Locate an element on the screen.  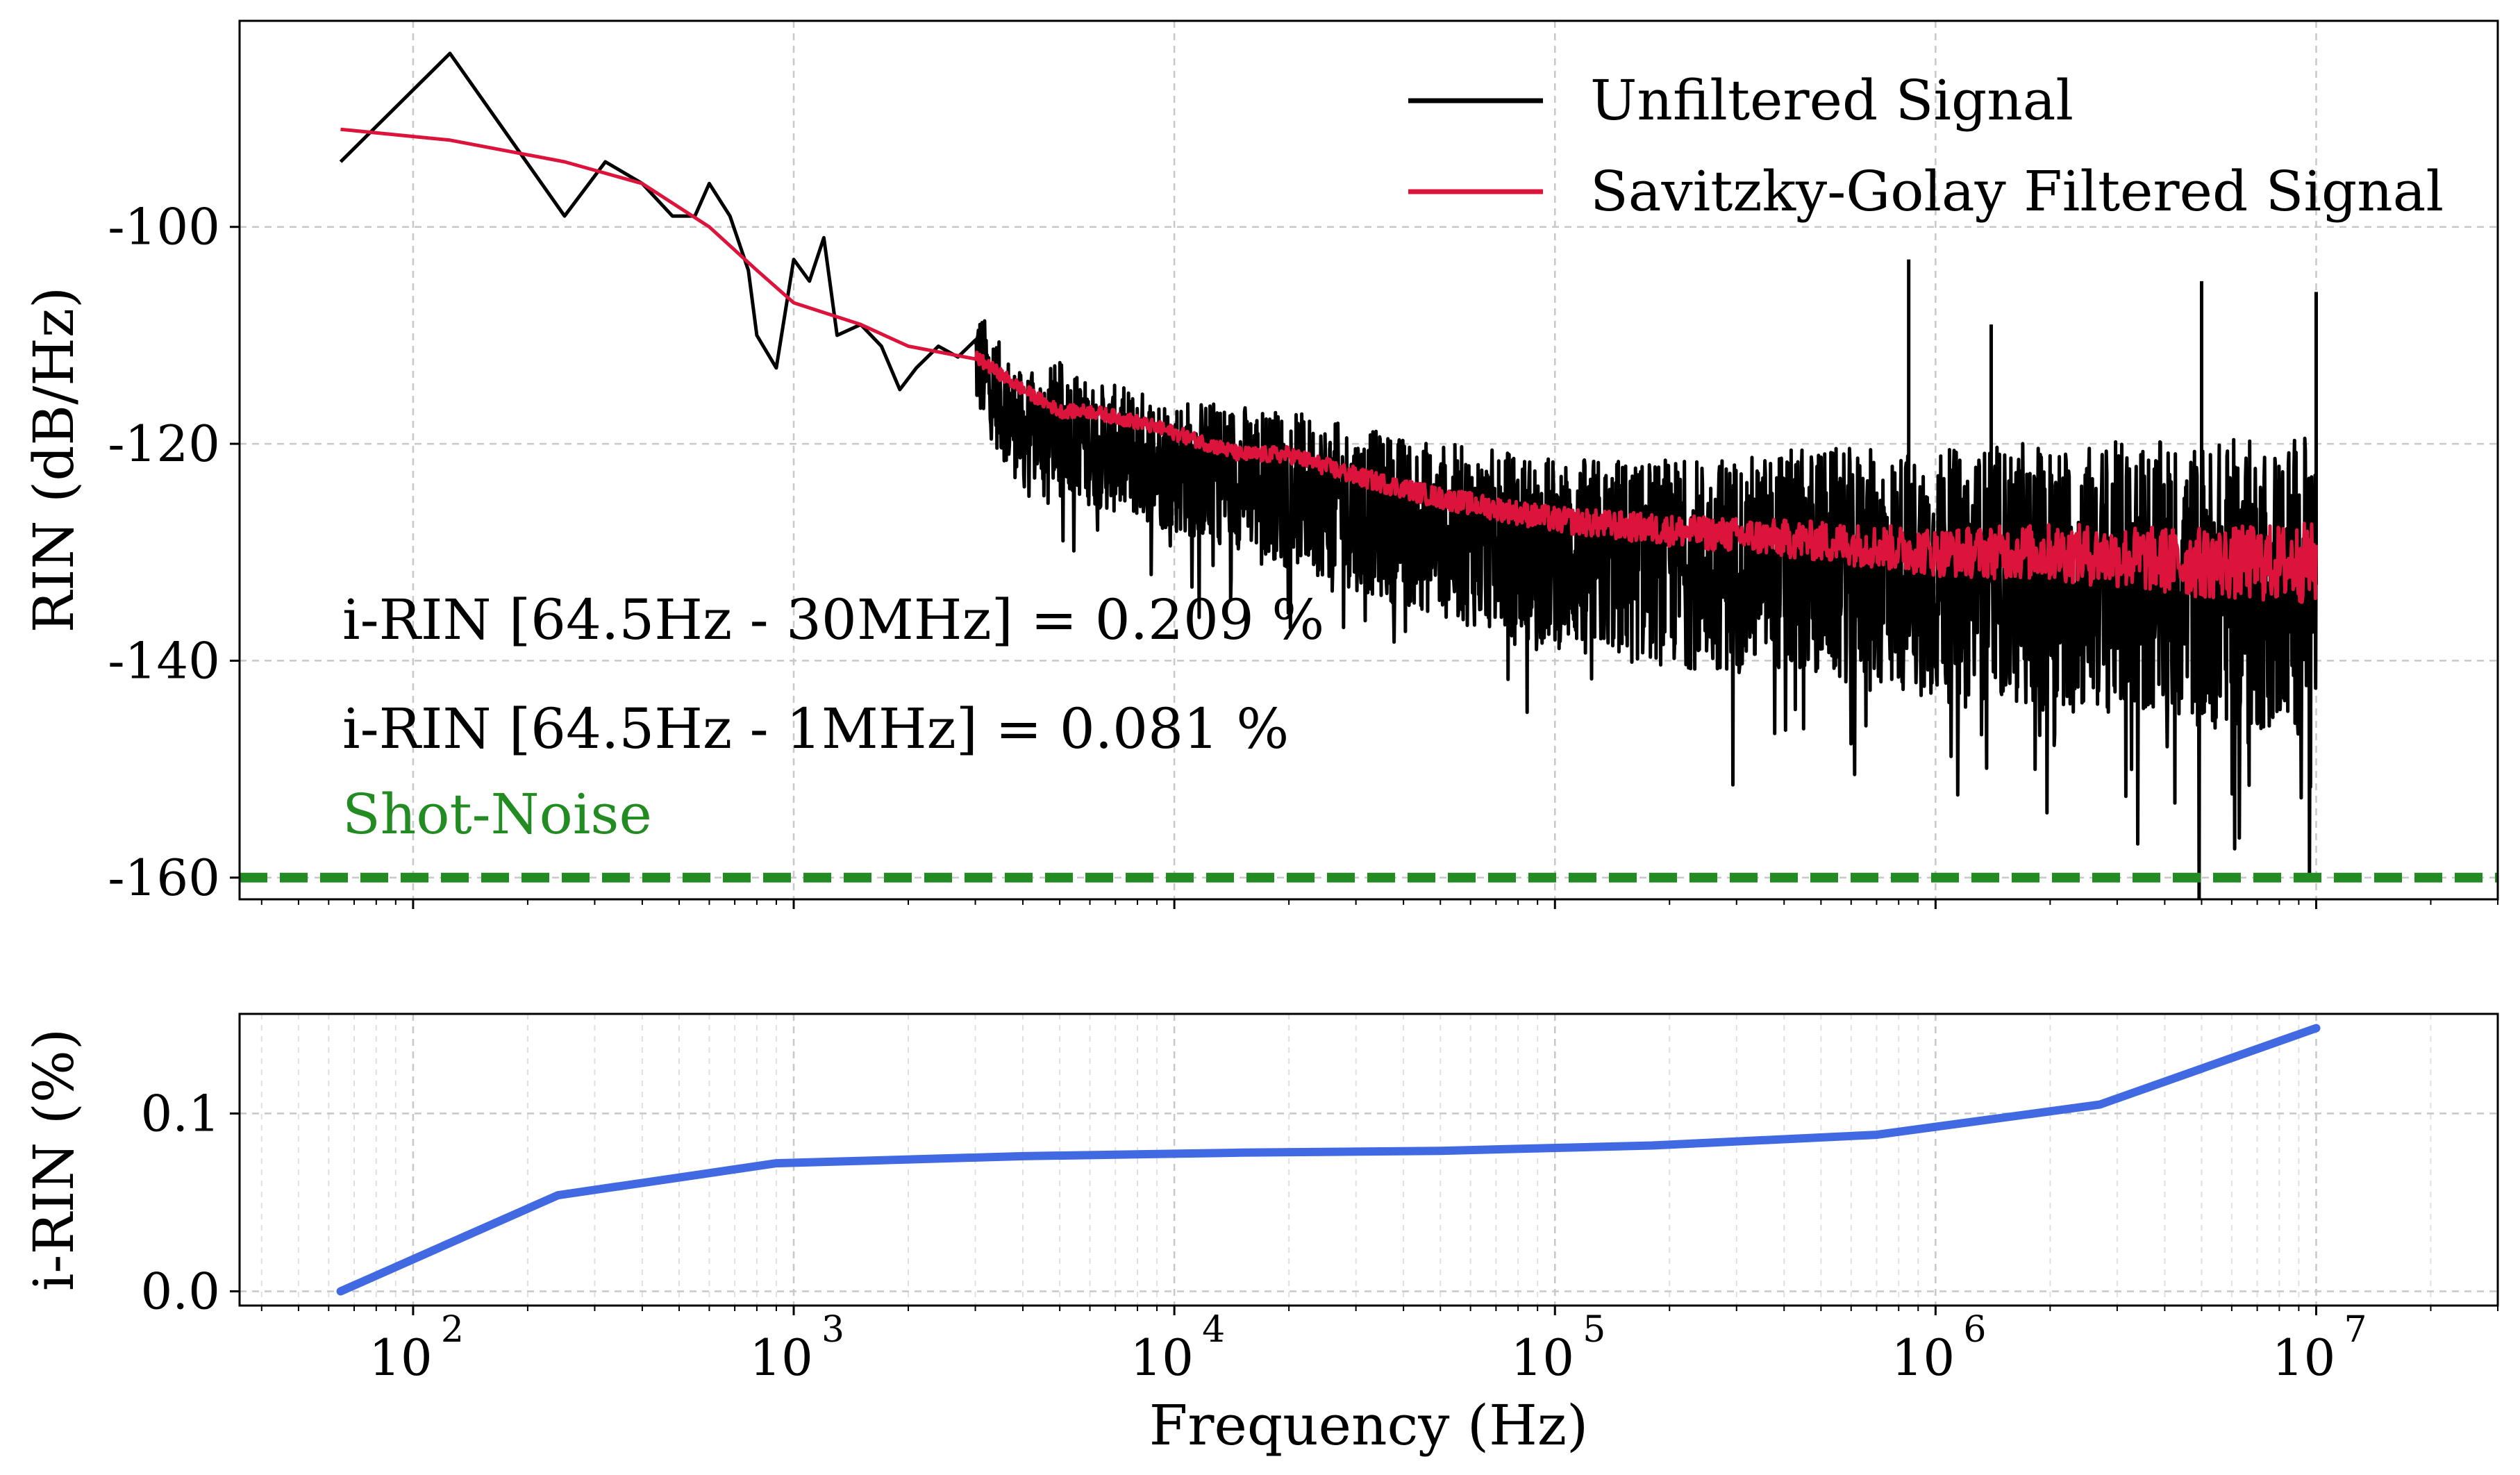
x-tick-label-exponent: 5 is located at coordinates (1594, 1330).